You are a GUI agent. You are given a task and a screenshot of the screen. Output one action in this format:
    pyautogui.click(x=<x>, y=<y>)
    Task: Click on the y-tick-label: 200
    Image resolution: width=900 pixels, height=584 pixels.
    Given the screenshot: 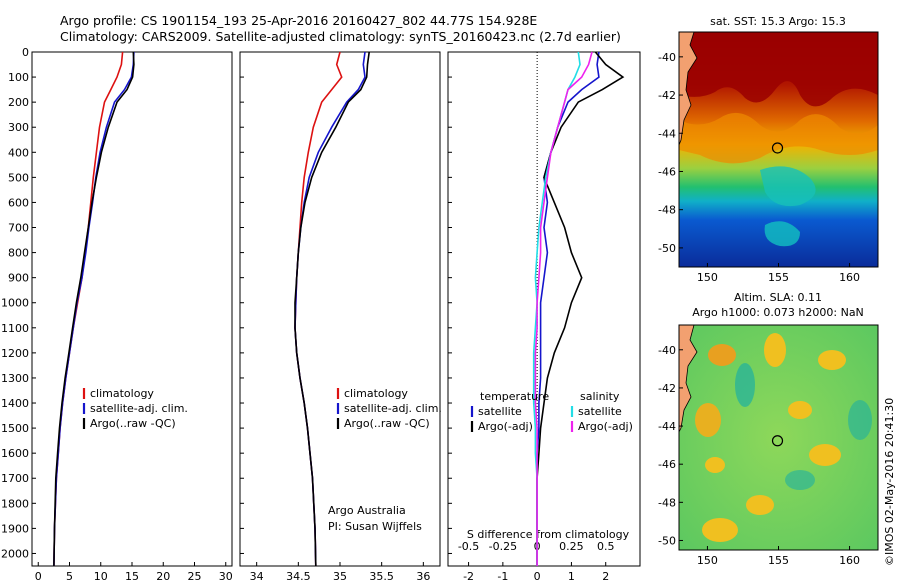 What is the action you would take?
    pyautogui.click(x=18, y=102)
    